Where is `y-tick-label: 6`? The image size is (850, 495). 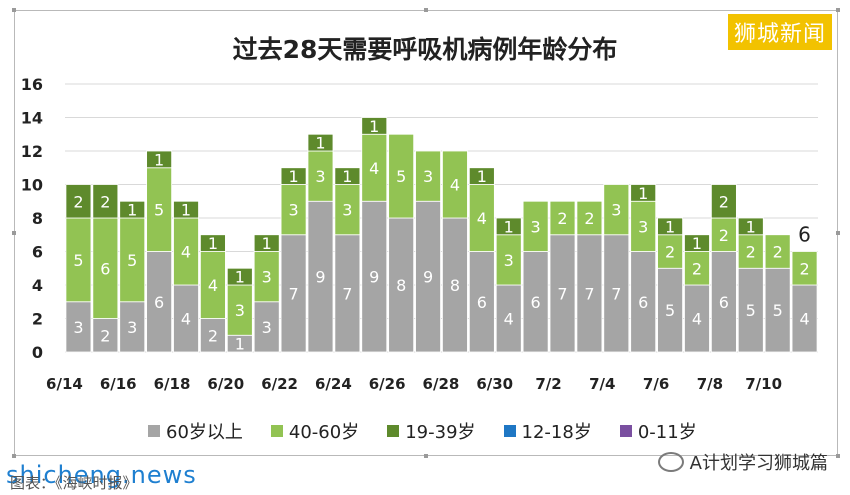
y-tick-label: 6 is located at coordinates (37, 252).